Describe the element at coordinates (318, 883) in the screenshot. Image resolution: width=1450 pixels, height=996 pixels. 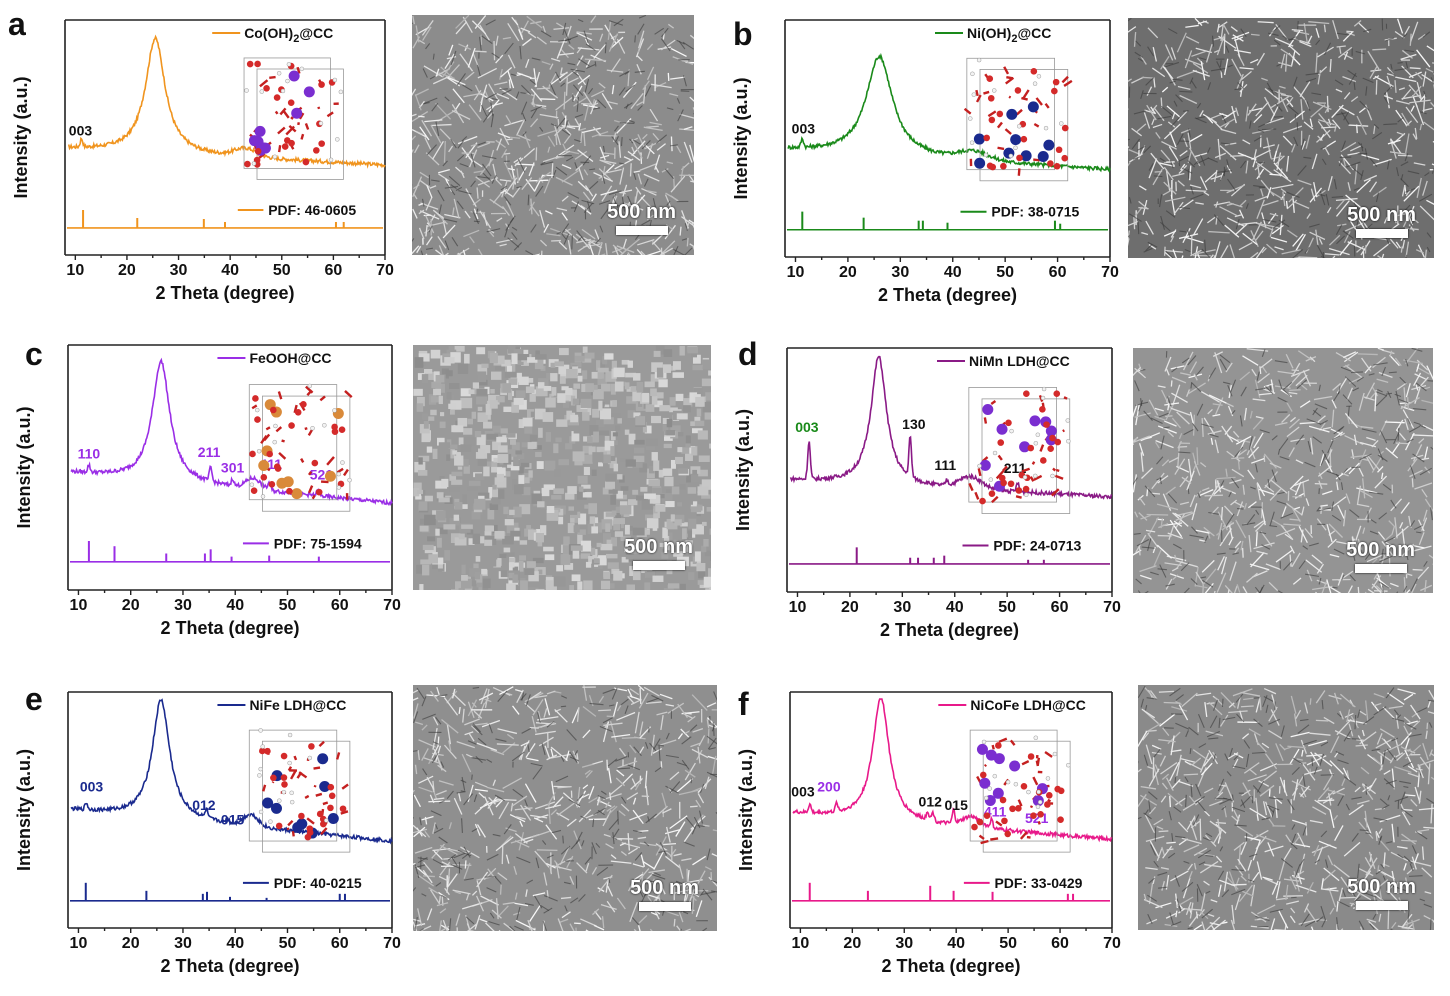
I see `pdf-label: PDF: 40-0215` at that location.